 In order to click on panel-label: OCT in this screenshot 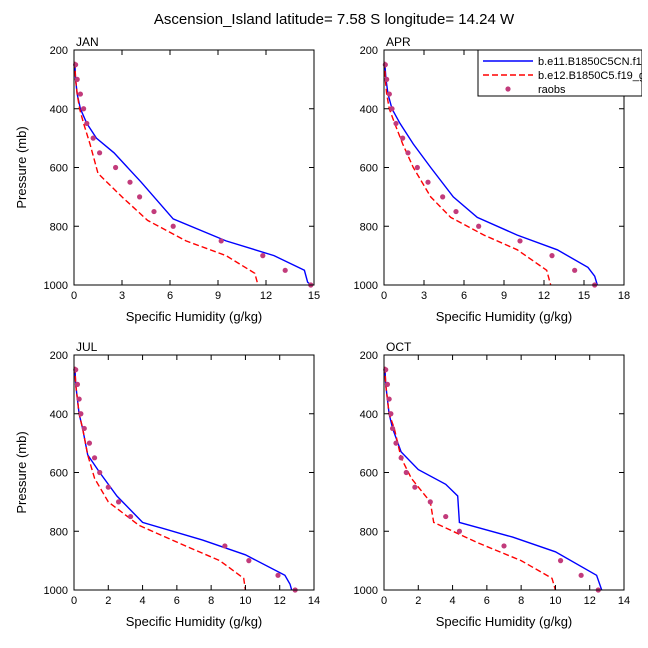, I will do `click(399, 347)`.